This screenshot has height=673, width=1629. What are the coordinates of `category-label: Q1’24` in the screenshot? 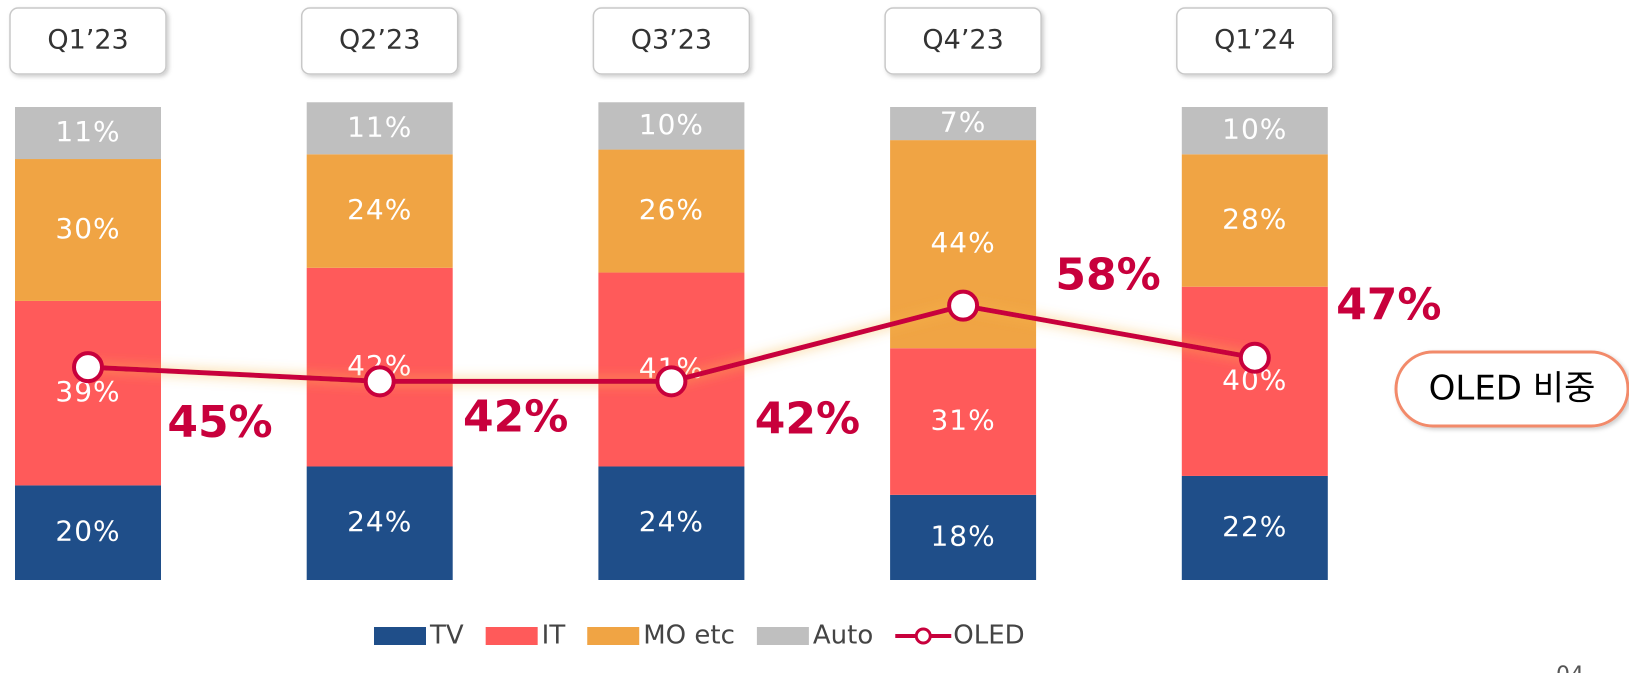 It's located at (1254, 40).